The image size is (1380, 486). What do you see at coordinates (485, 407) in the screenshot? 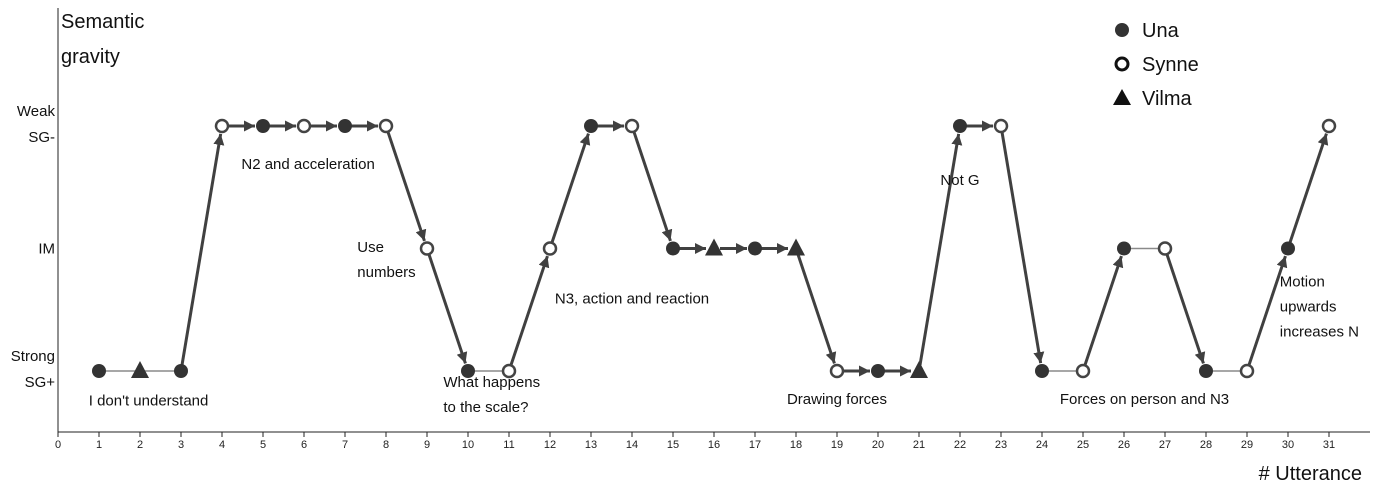
I see `annotation-text: to the scale?` at bounding box center [485, 407].